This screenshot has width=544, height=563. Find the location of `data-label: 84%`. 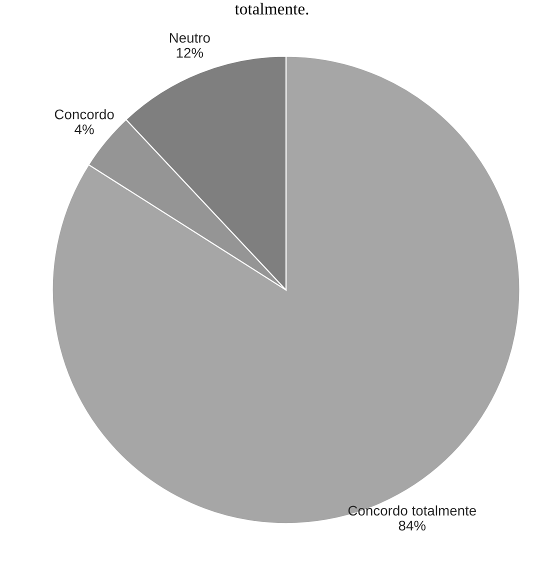

data-label: 84% is located at coordinates (412, 525).